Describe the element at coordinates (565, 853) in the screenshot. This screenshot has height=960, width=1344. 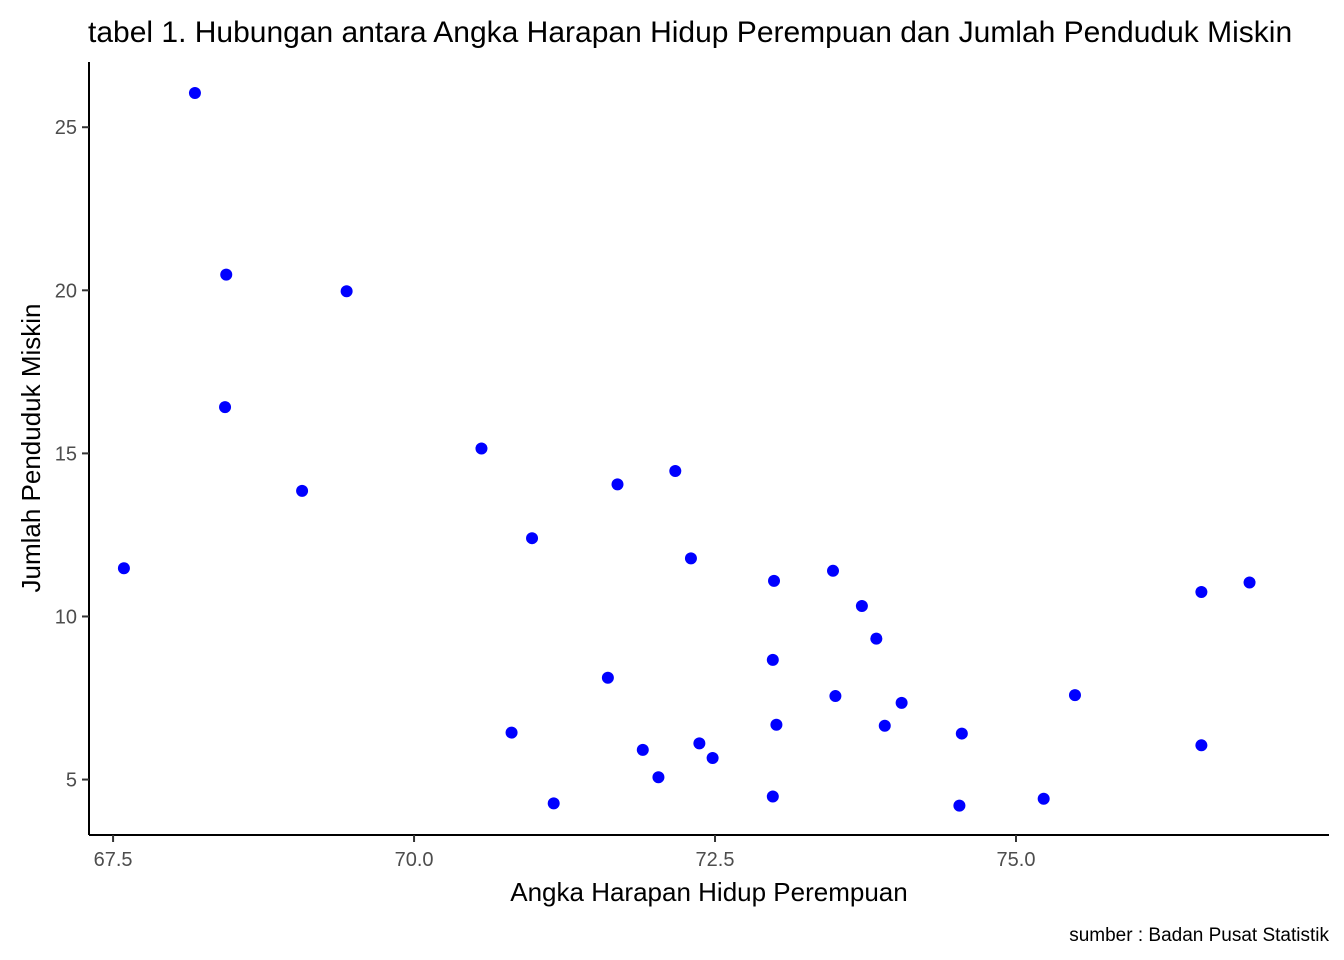
I see `x-axis-ticks: 67.5 70.0 72.5 75.0` at that location.